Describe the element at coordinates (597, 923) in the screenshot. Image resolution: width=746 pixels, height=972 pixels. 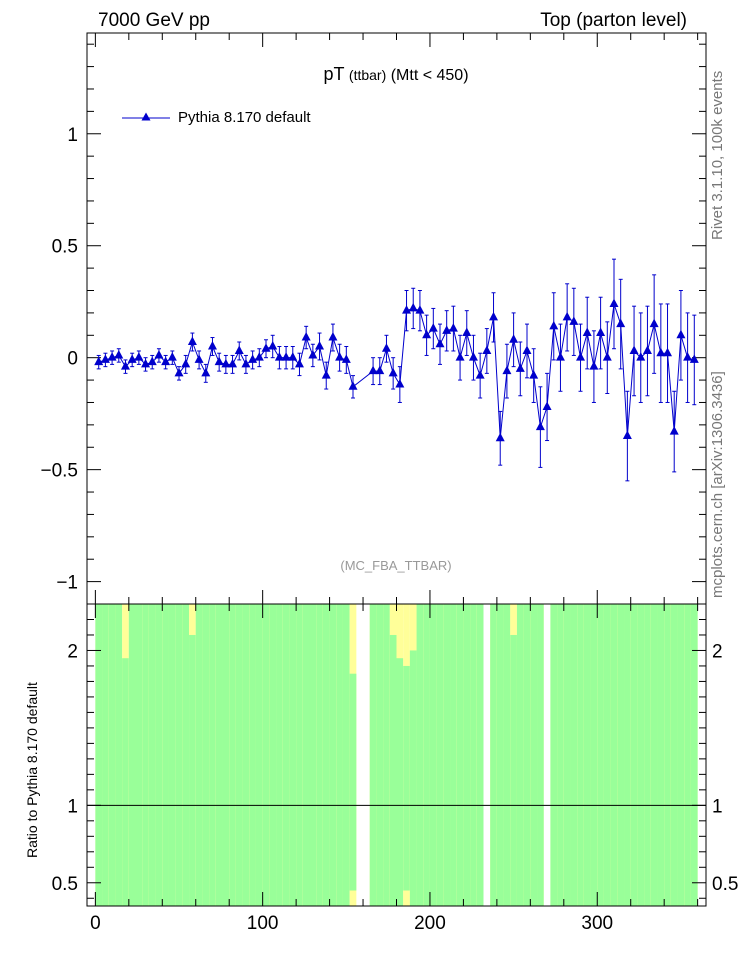
I see `x-tick-label: 300` at that location.